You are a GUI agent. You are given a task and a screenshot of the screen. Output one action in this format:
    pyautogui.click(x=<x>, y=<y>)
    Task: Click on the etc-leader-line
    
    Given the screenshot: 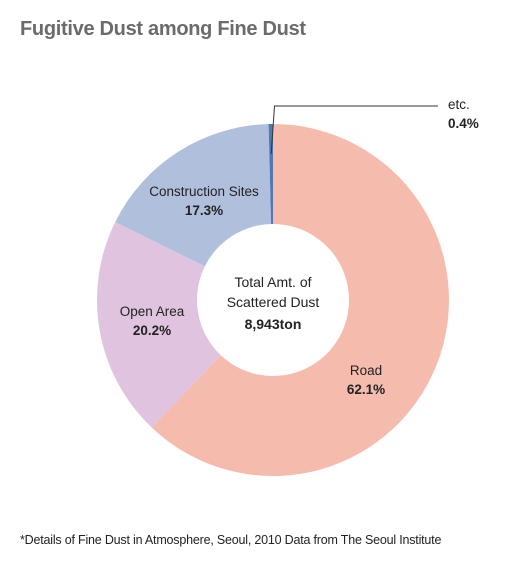 What is the action you would take?
    pyautogui.click(x=354, y=130)
    